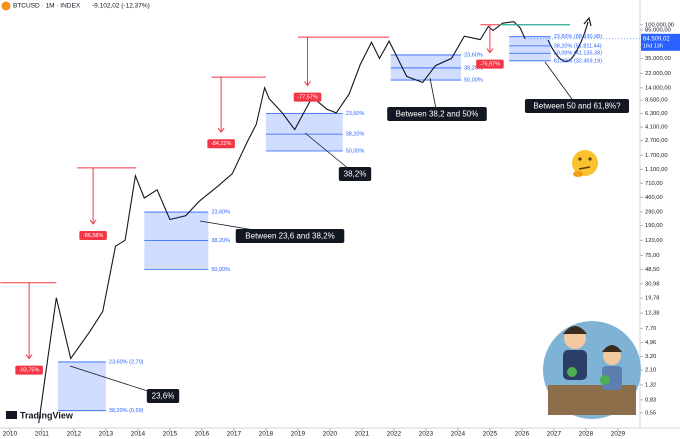  I want to click on x-tick-label: 2019, so click(298, 434).